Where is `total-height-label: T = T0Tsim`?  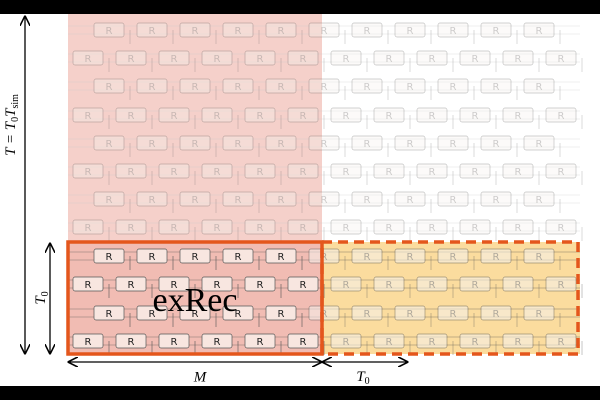 total-height-label: T = T0Tsim is located at coordinates (12, 125).